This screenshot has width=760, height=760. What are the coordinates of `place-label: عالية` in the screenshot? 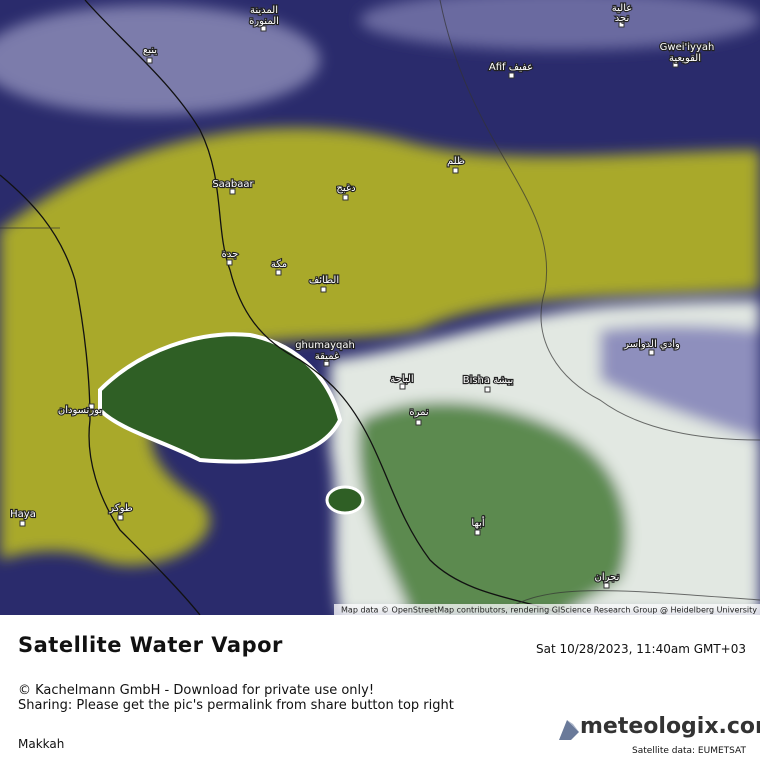 It's located at (622, 8).